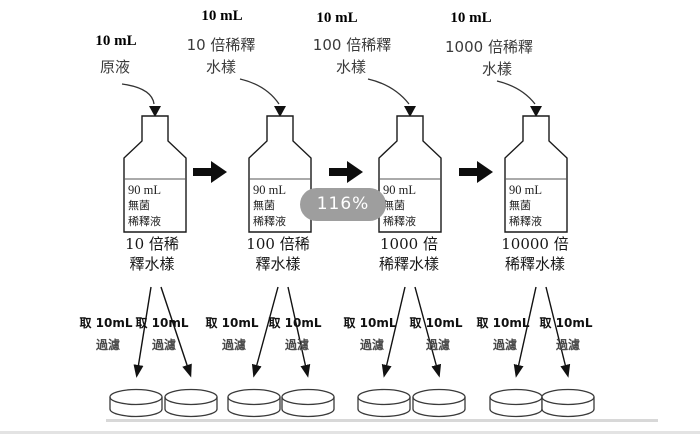 The width and height of the screenshot is (700, 434). Describe the element at coordinates (281, 206) in the screenshot. I see `bottle-label-2: 90 mL 無菌 稀釋液` at that location.